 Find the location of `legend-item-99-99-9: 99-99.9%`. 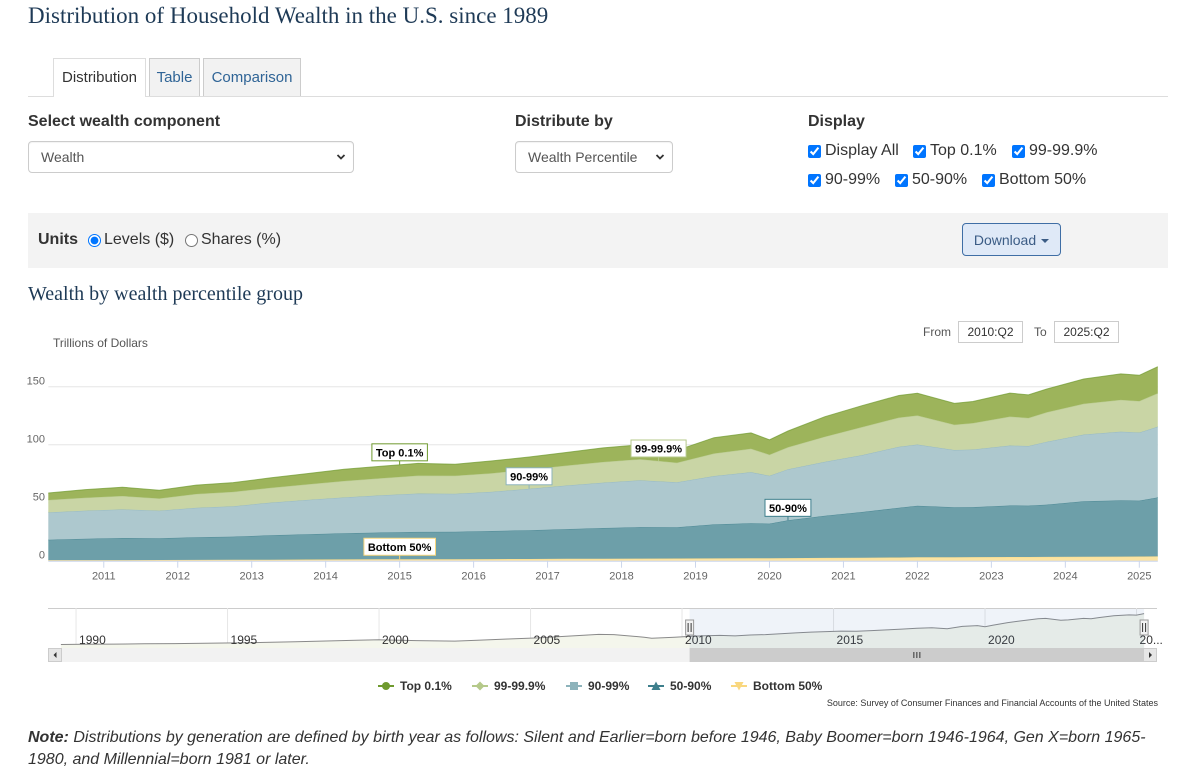

legend-item-99-99-9: 99-99.9% is located at coordinates (508, 686).